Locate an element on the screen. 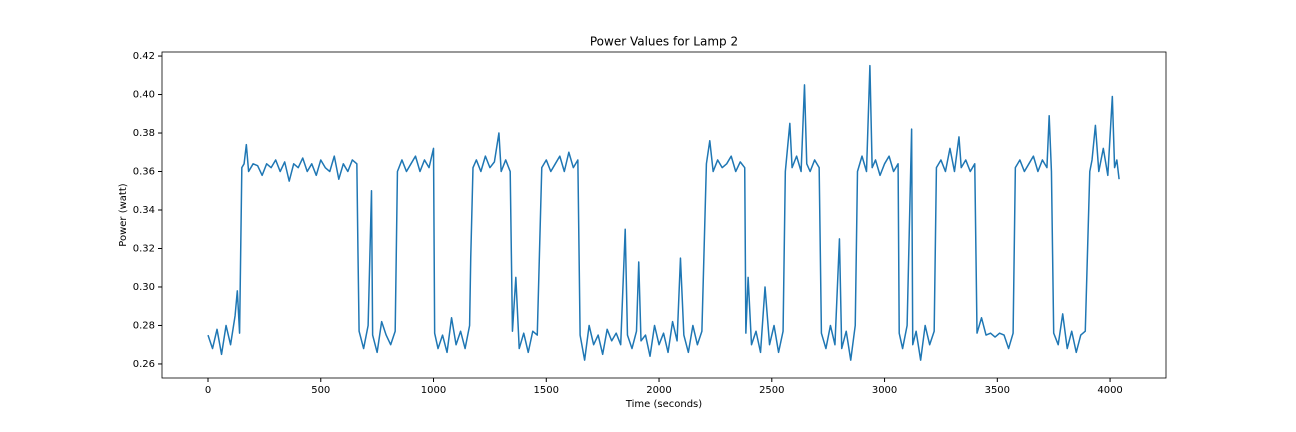 The width and height of the screenshot is (1296, 432). y-axis-label: Power (watt) is located at coordinates (123, 214).